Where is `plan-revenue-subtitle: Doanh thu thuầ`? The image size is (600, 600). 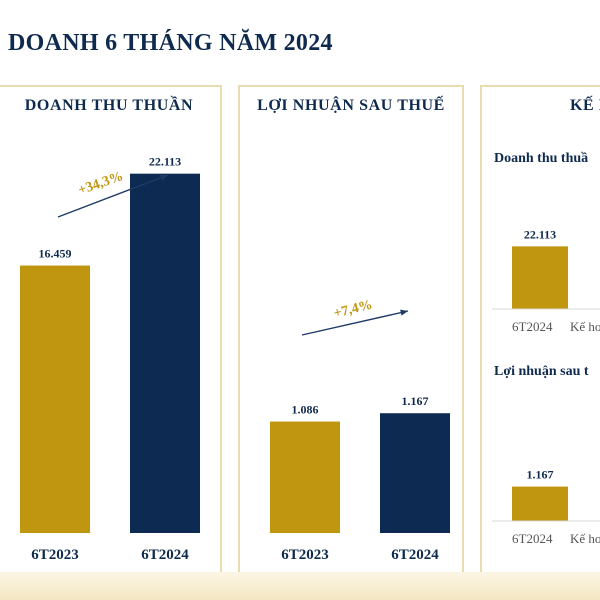 plan-revenue-subtitle: Doanh thu thuầ is located at coordinates (541, 158).